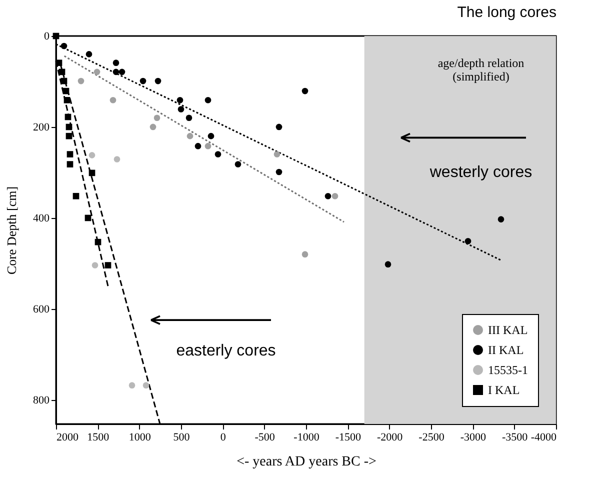 This screenshot has height=493, width=593. Describe the element at coordinates (481, 63) in the screenshot. I see `annotation: age/depth relation` at that location.